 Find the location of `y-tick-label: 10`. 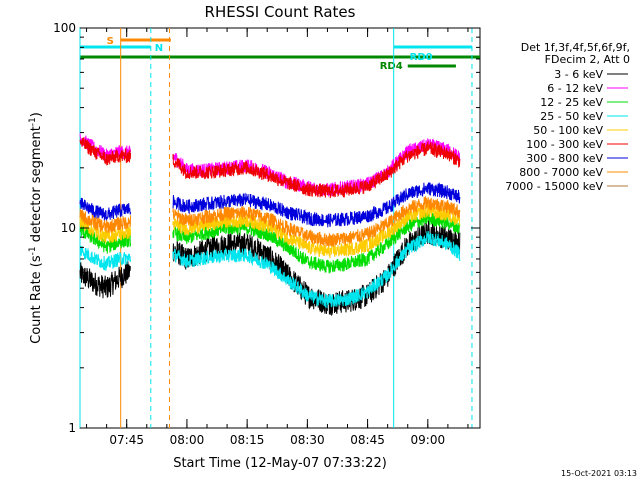

y-tick-label: 10 is located at coordinates (68, 228).